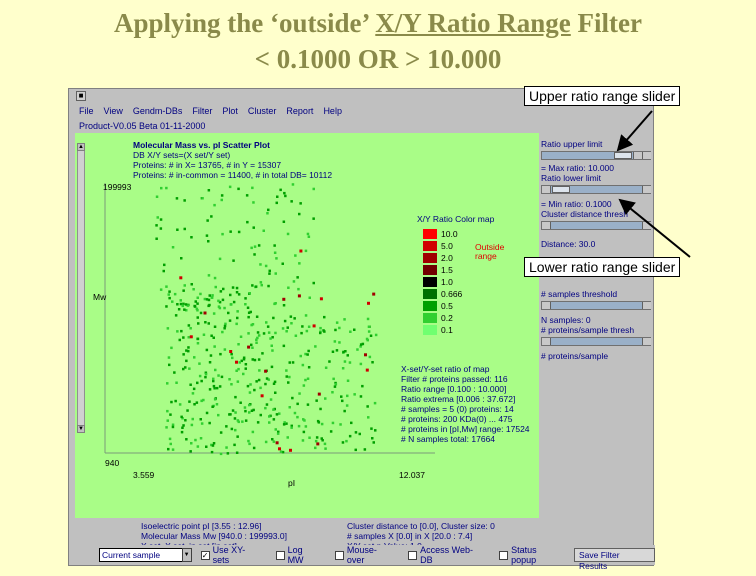 The height and width of the screenshot is (576, 756). I want to click on menu-report: Report, so click(300, 111).